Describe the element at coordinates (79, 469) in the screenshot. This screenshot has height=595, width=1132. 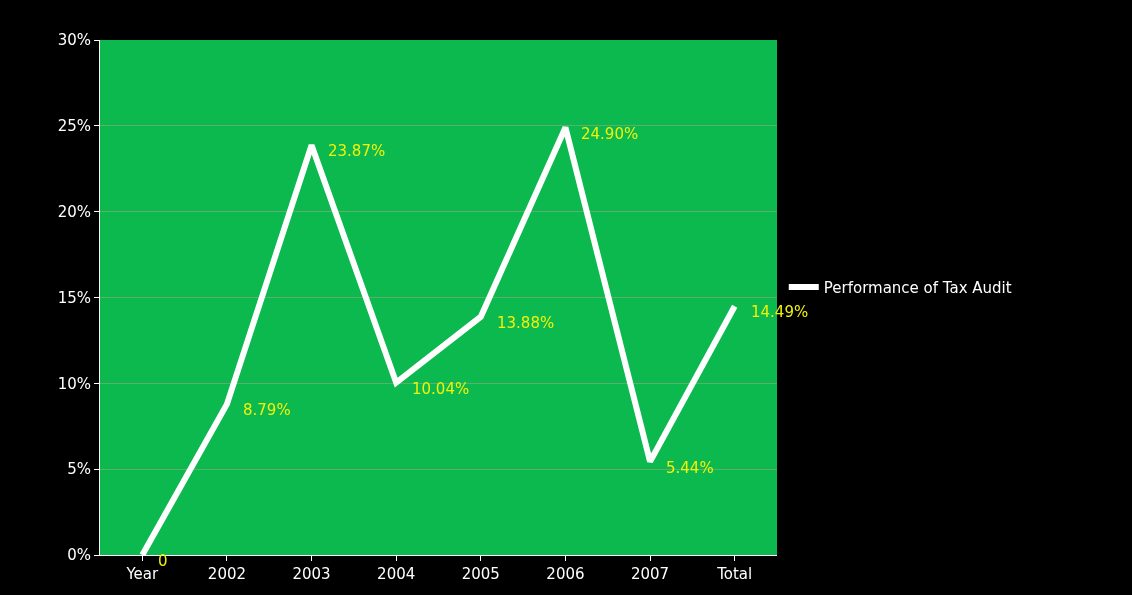
I see `y-tick-label: 5%` at that location.